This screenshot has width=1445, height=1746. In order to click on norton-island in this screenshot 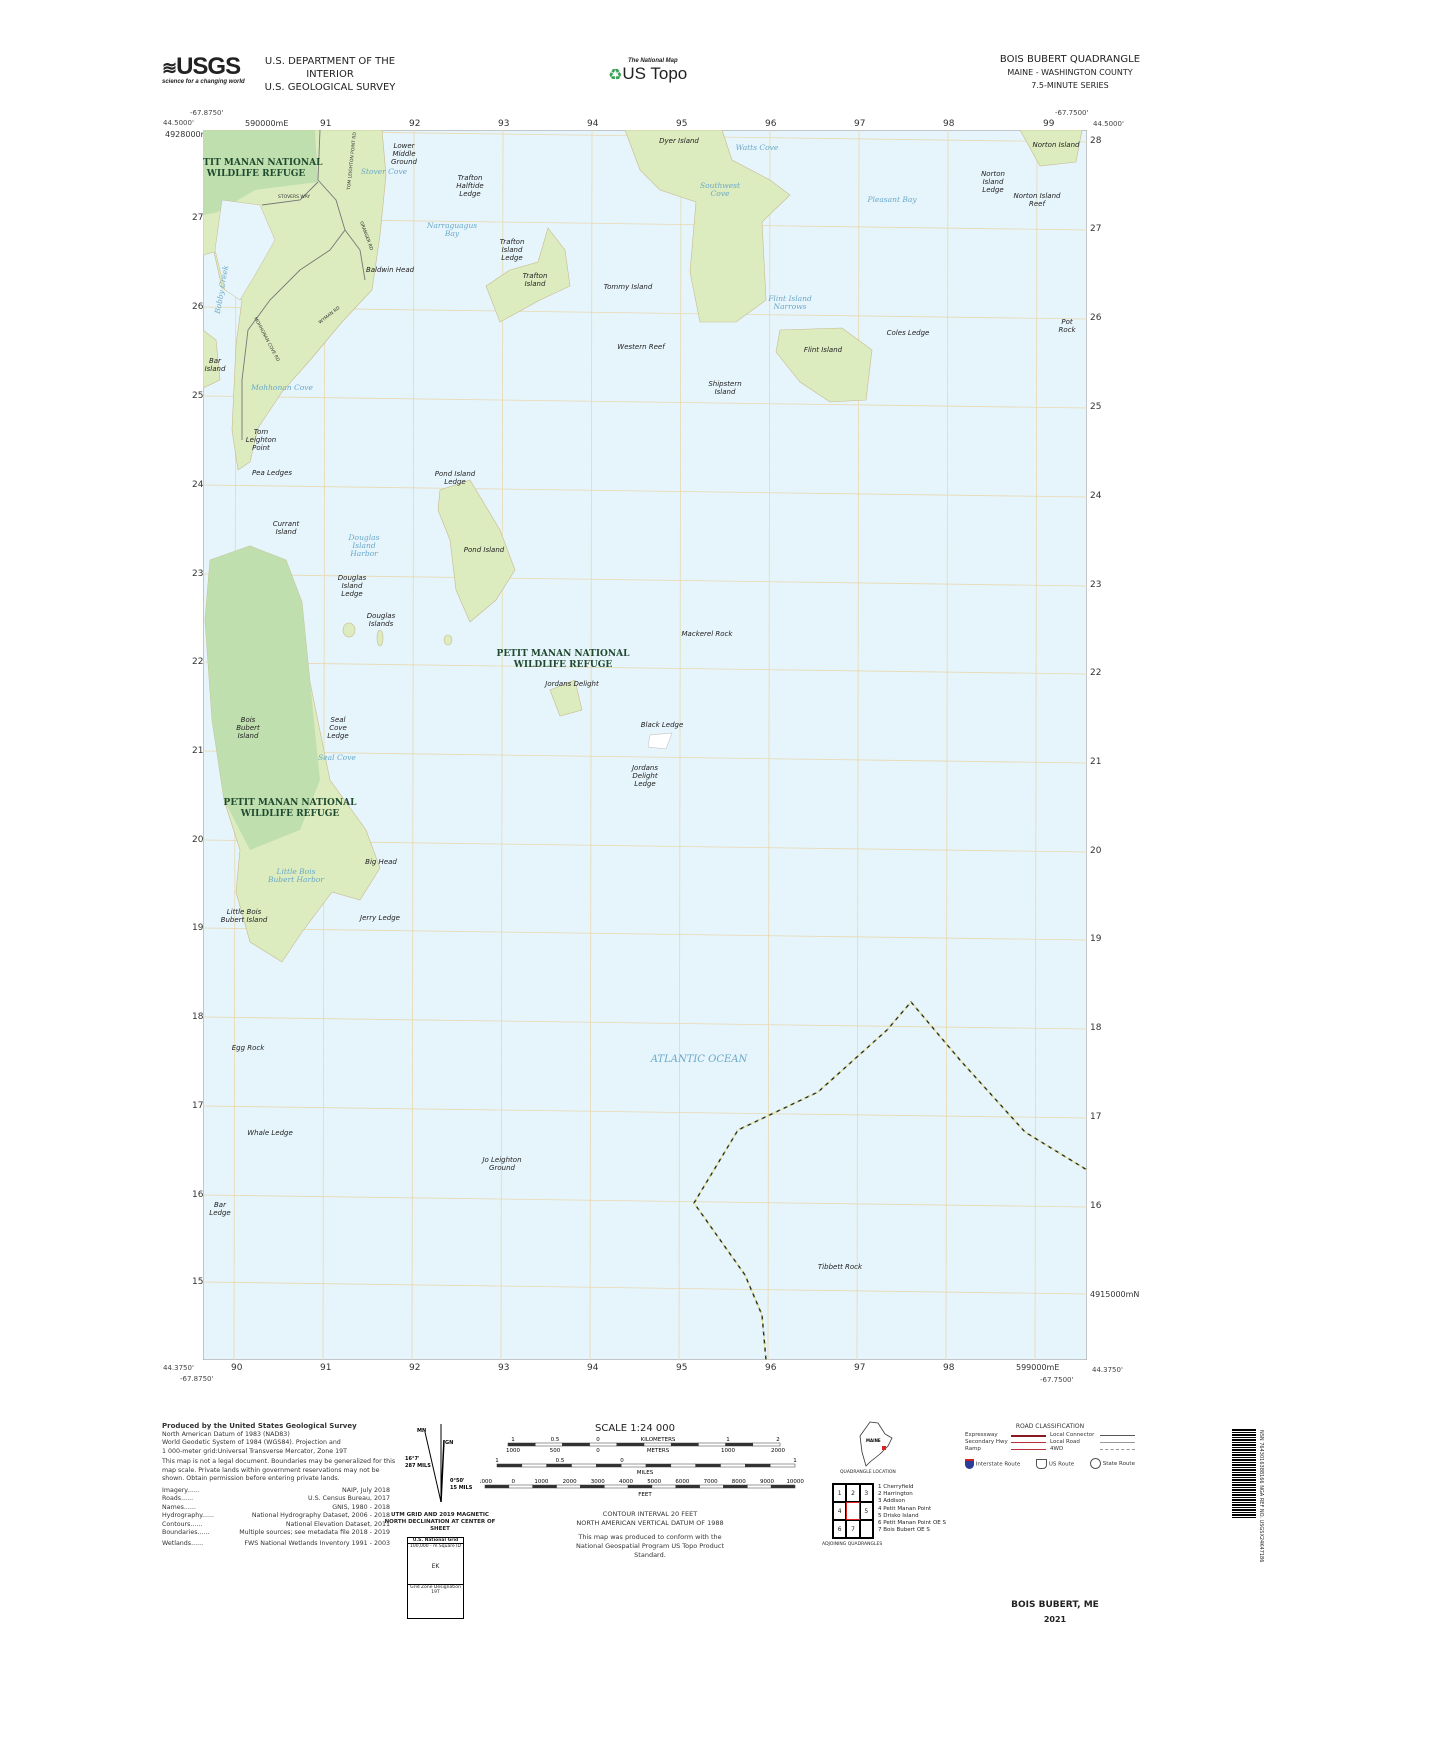, I will do `click(1051, 148)`.